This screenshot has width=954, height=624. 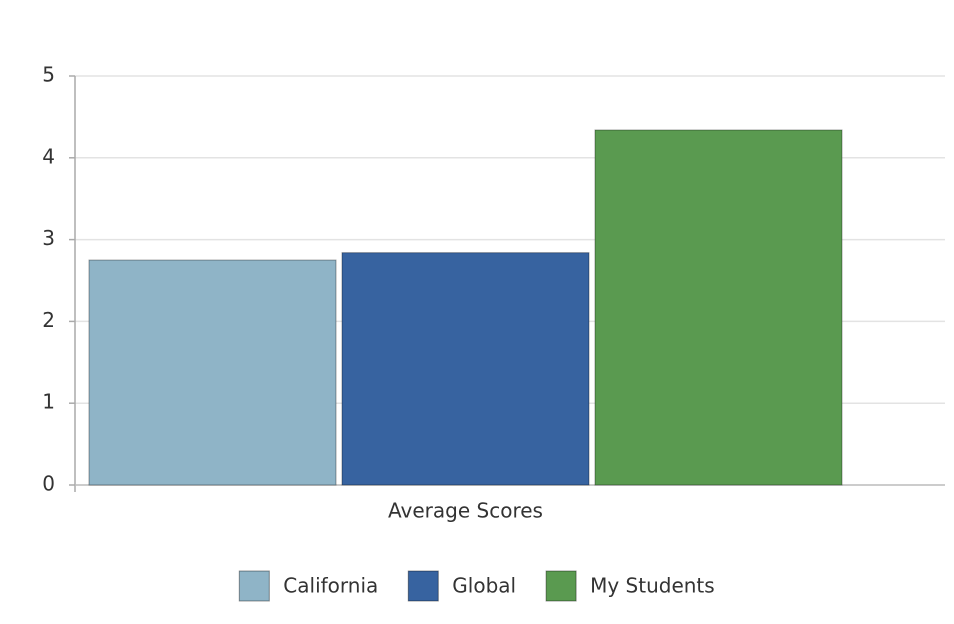 What do you see at coordinates (48, 156) in the screenshot?
I see `y-tick-label: 4` at bounding box center [48, 156].